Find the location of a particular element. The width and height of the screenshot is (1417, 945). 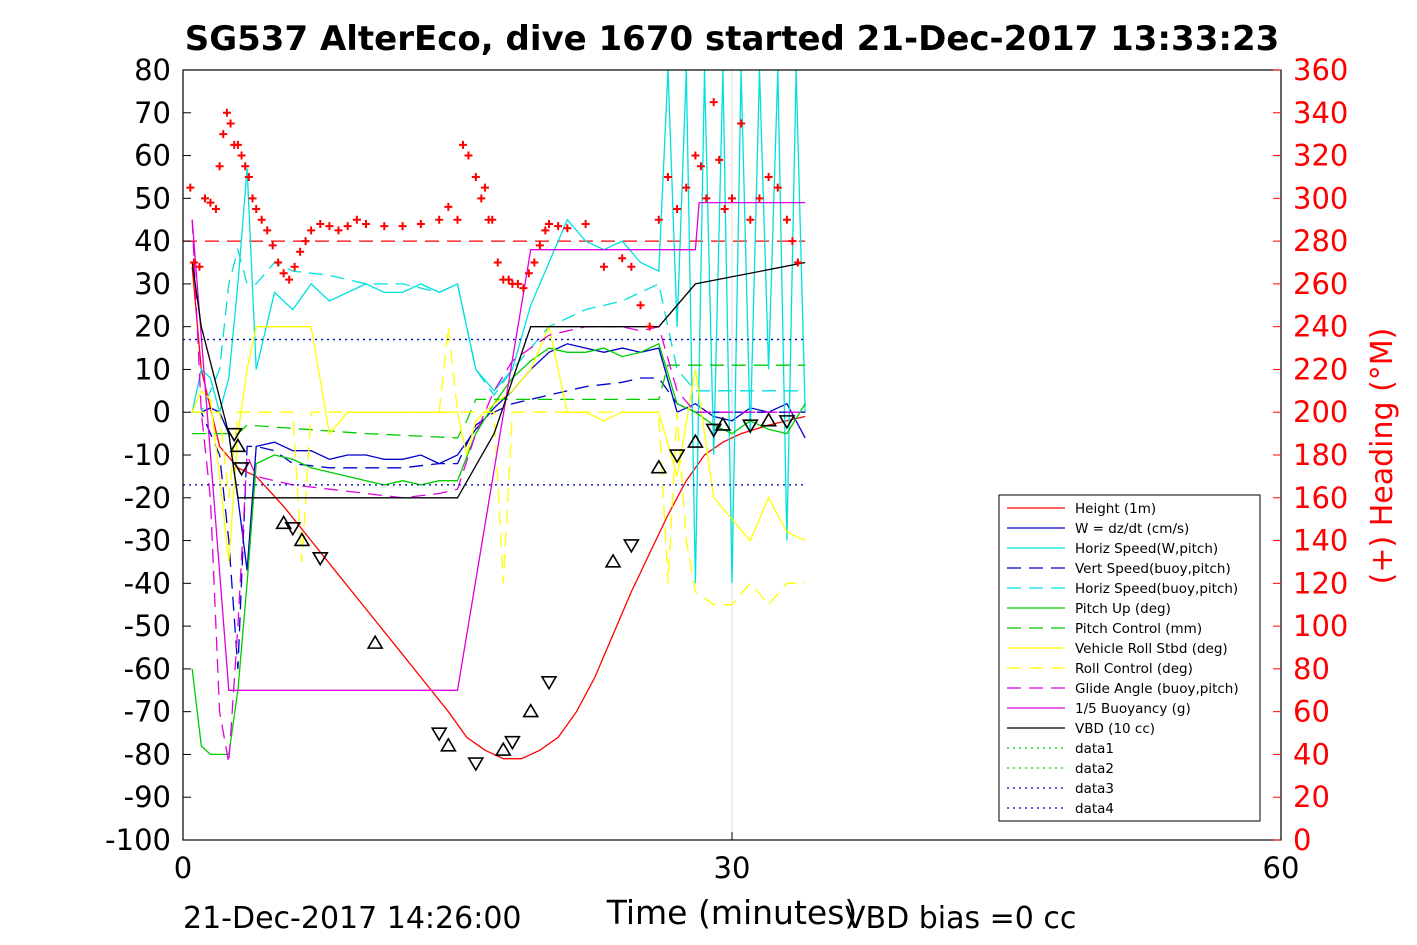

y-tick-label-left: -40 is located at coordinates (147, 583).